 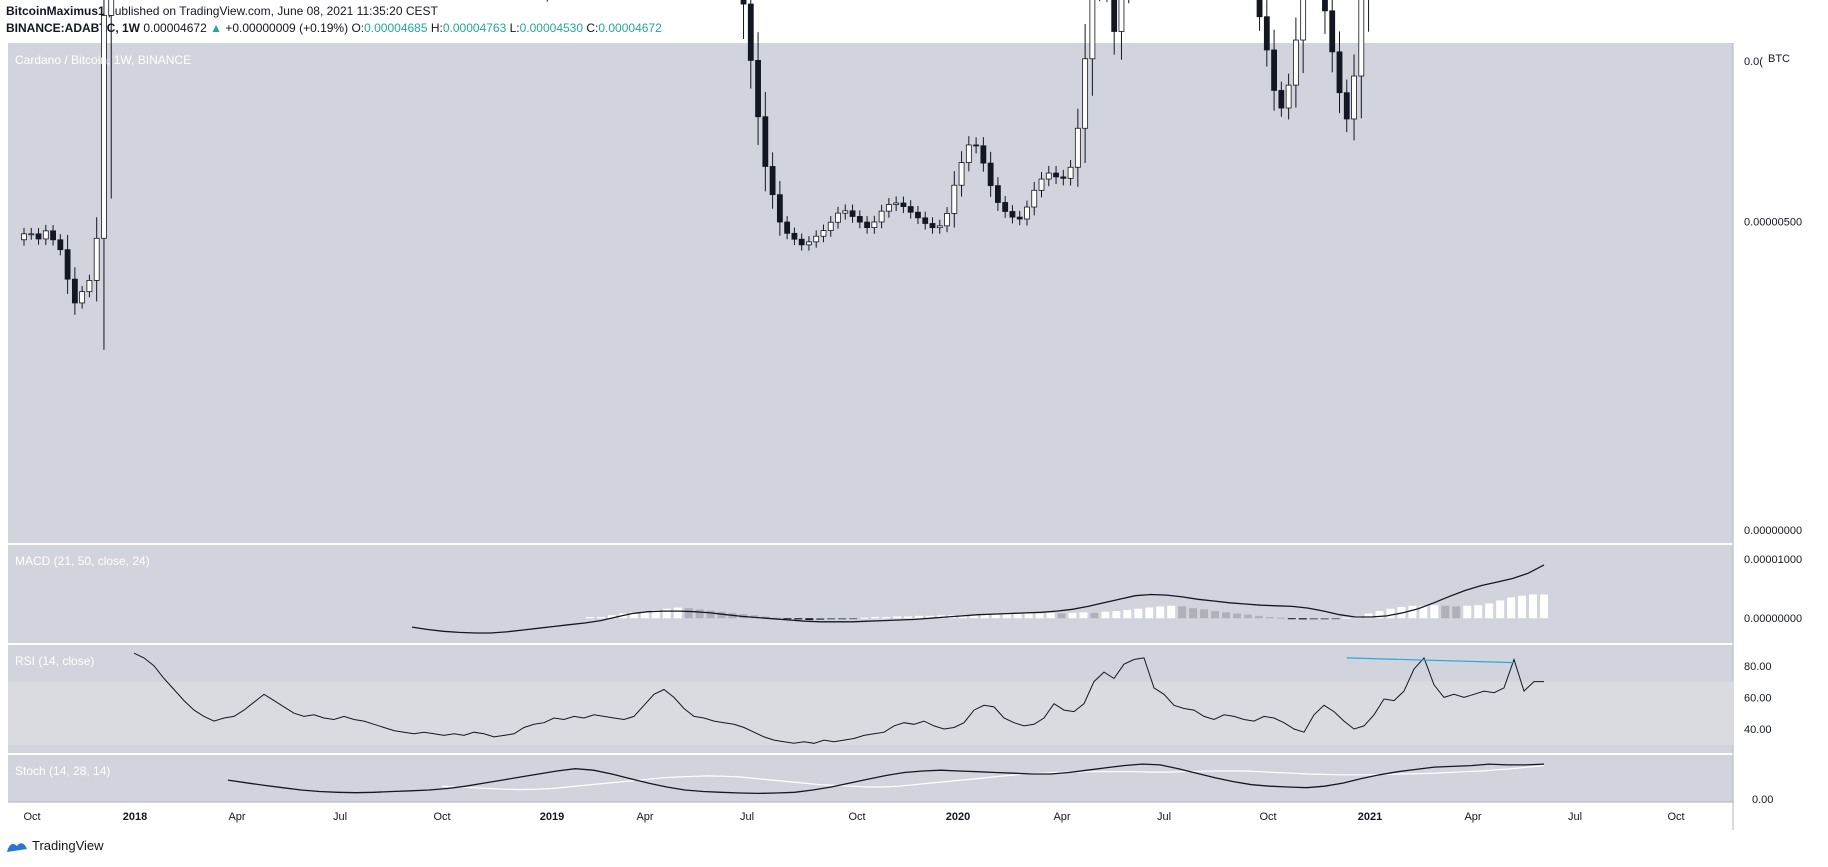 I want to click on rsi-axis-label: 60.00, so click(x=1758, y=698).